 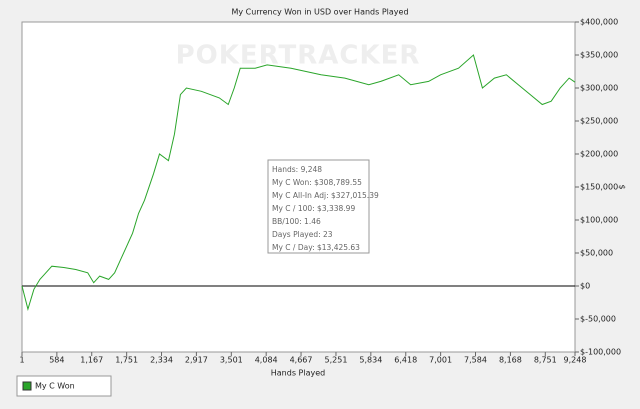 What do you see at coordinates (298, 373) in the screenshot?
I see `x-axis-label: Hands Played` at bounding box center [298, 373].